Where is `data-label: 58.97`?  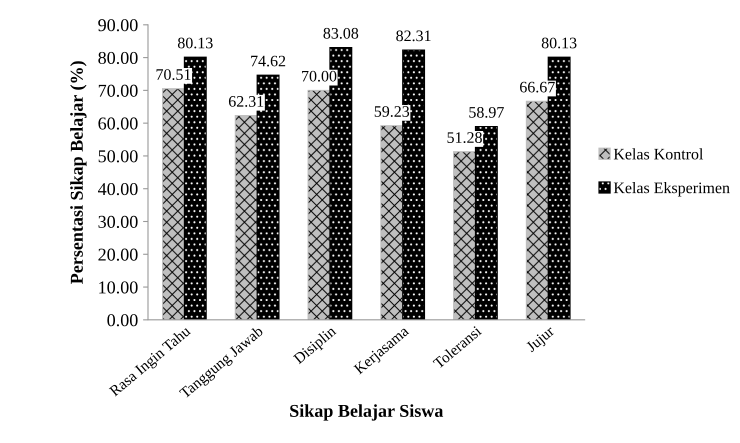
data-label: 58.97 is located at coordinates (486, 112).